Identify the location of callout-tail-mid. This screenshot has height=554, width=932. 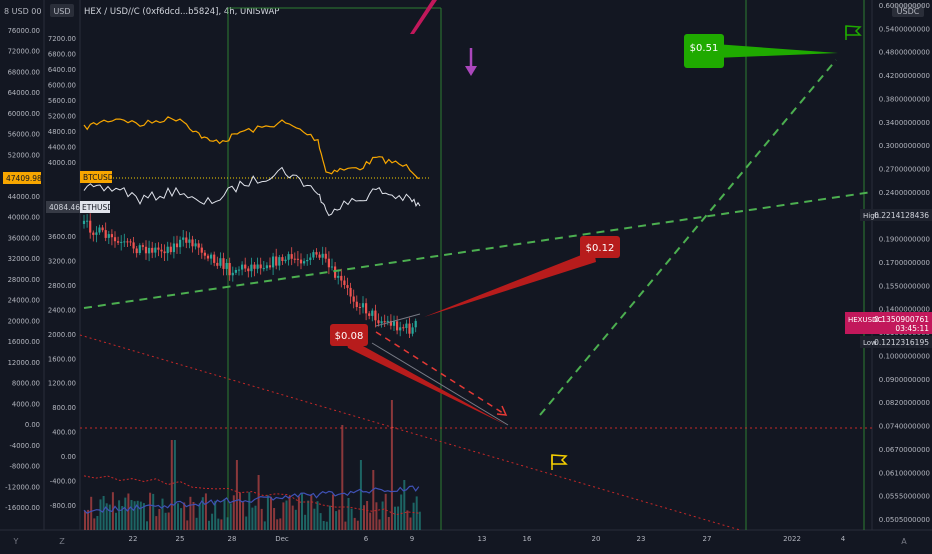
(510, 283).